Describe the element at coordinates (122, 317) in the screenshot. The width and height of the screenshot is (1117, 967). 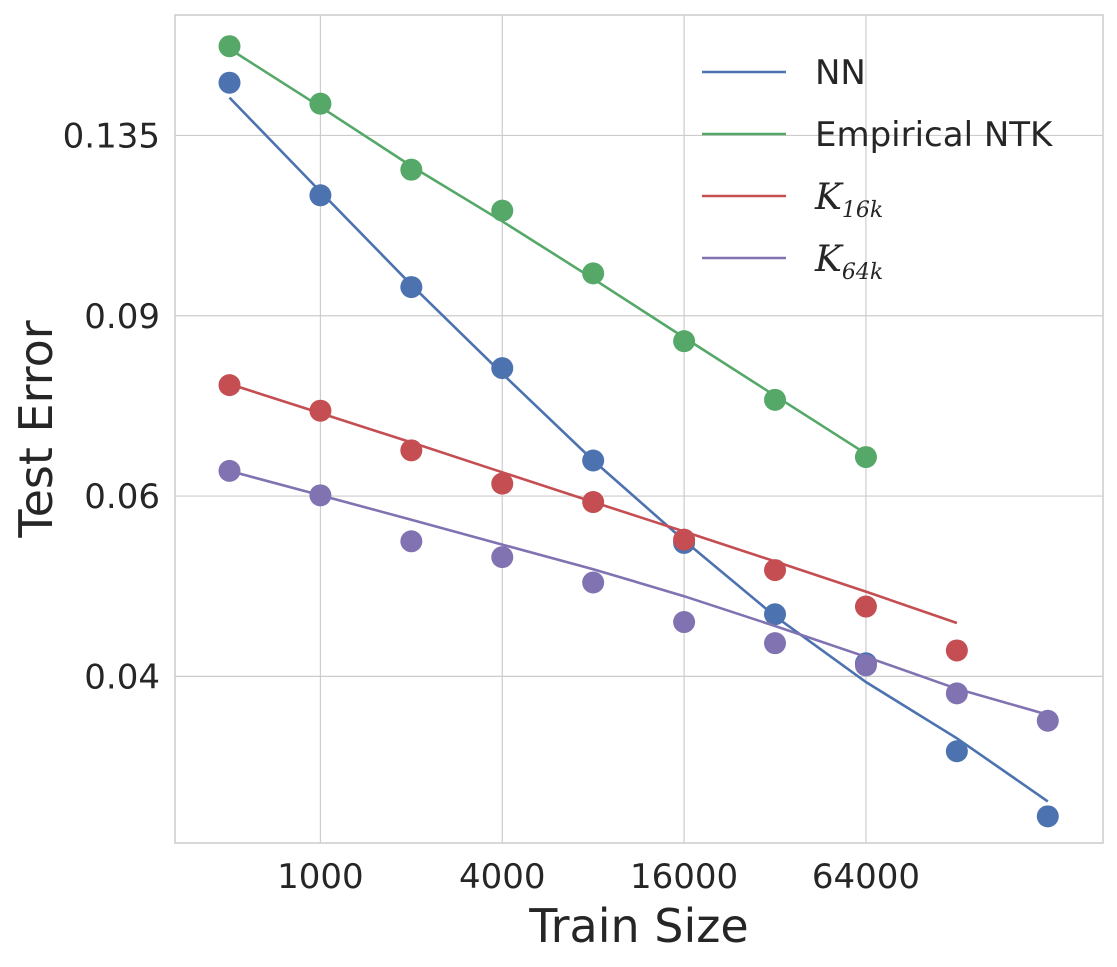
I see `y-tick-label: 0.09` at that location.